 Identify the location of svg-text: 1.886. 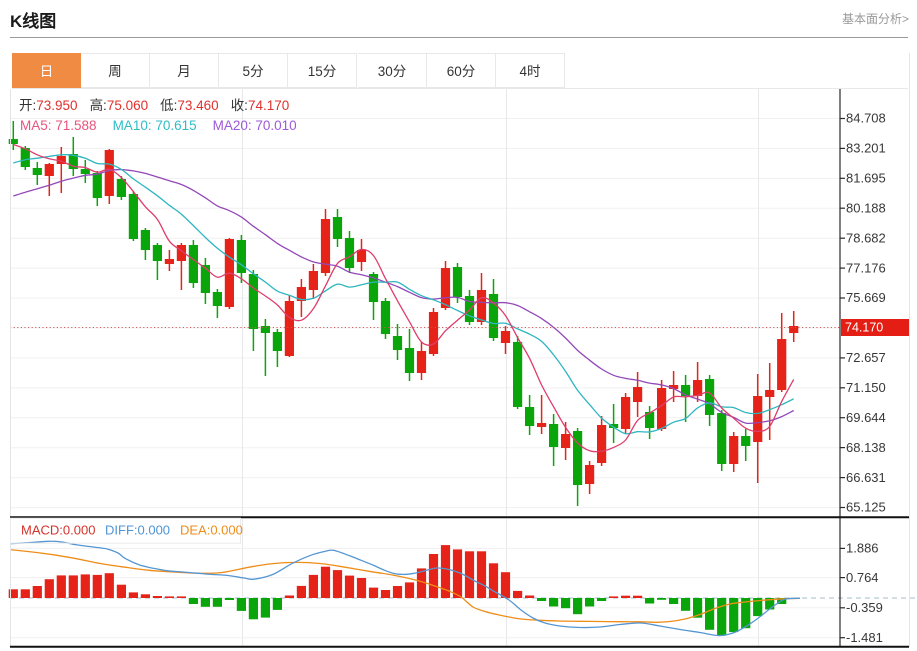
(862, 548).